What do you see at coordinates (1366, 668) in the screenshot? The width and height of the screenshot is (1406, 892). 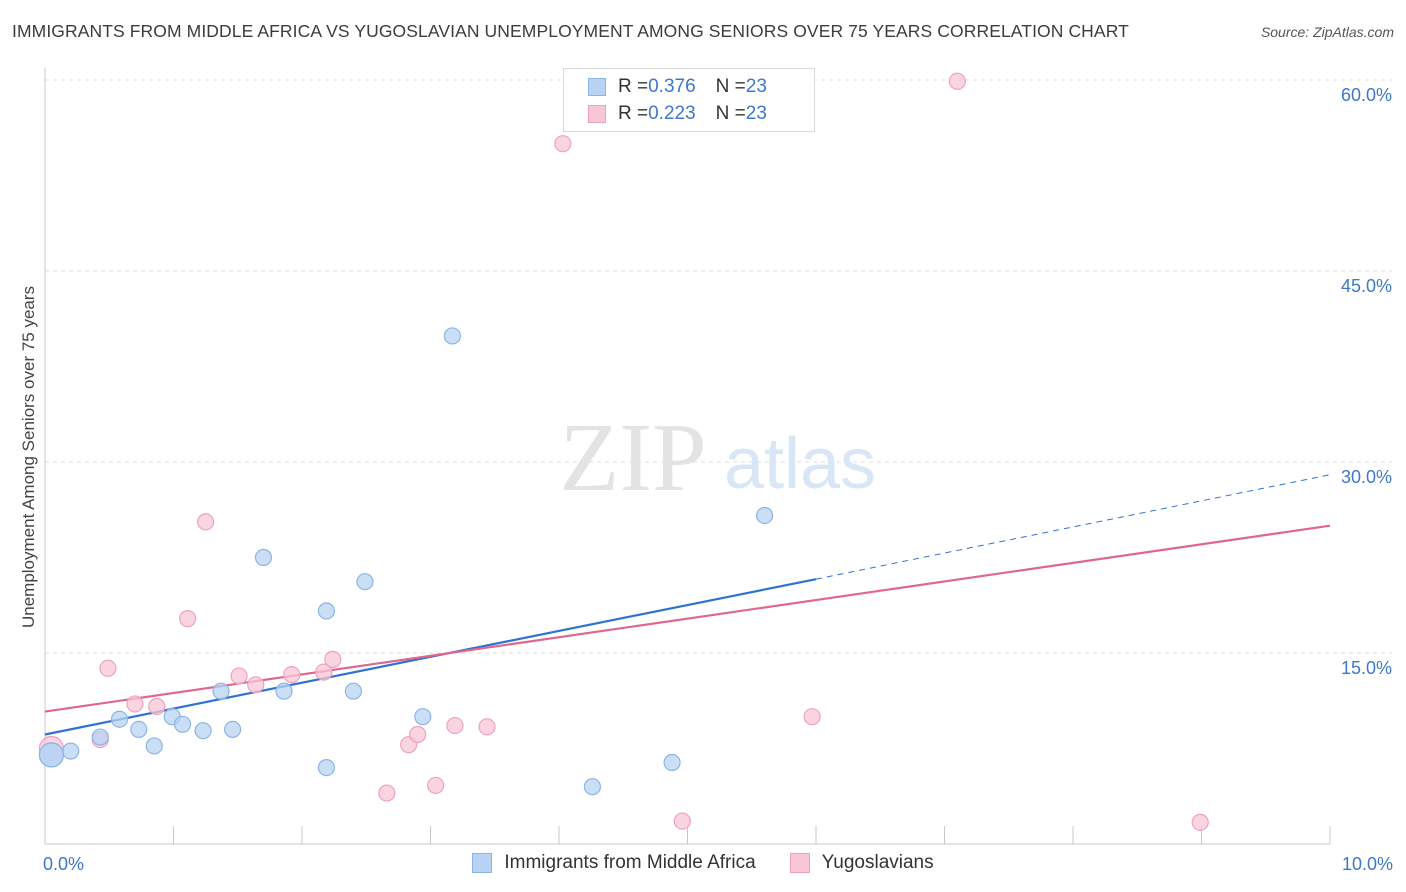 I see `y-tick-label: 15.0%` at bounding box center [1366, 668].